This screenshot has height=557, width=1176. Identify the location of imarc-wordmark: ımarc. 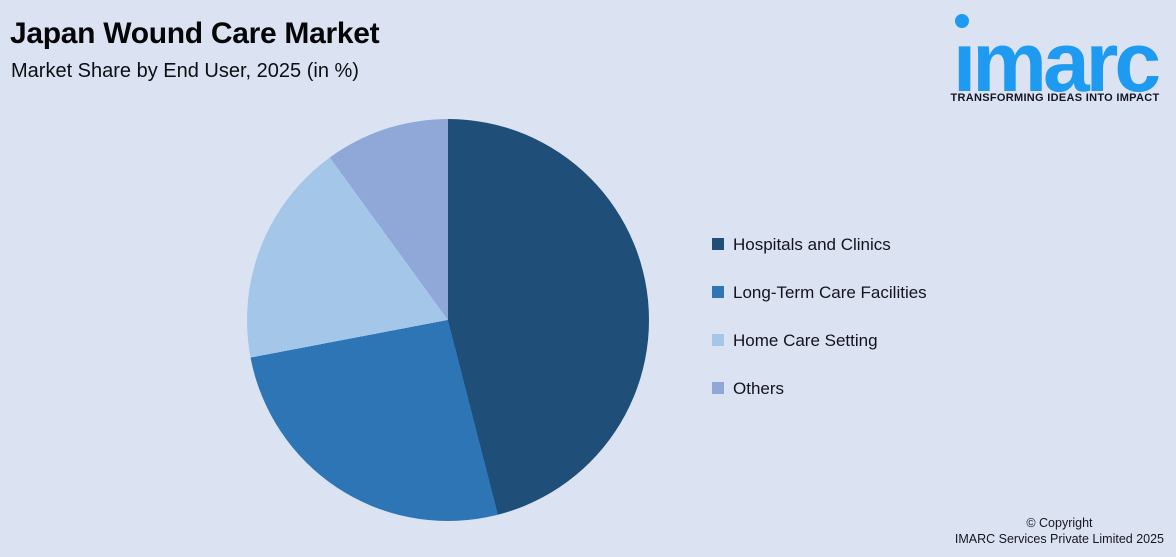
(1056, 62).